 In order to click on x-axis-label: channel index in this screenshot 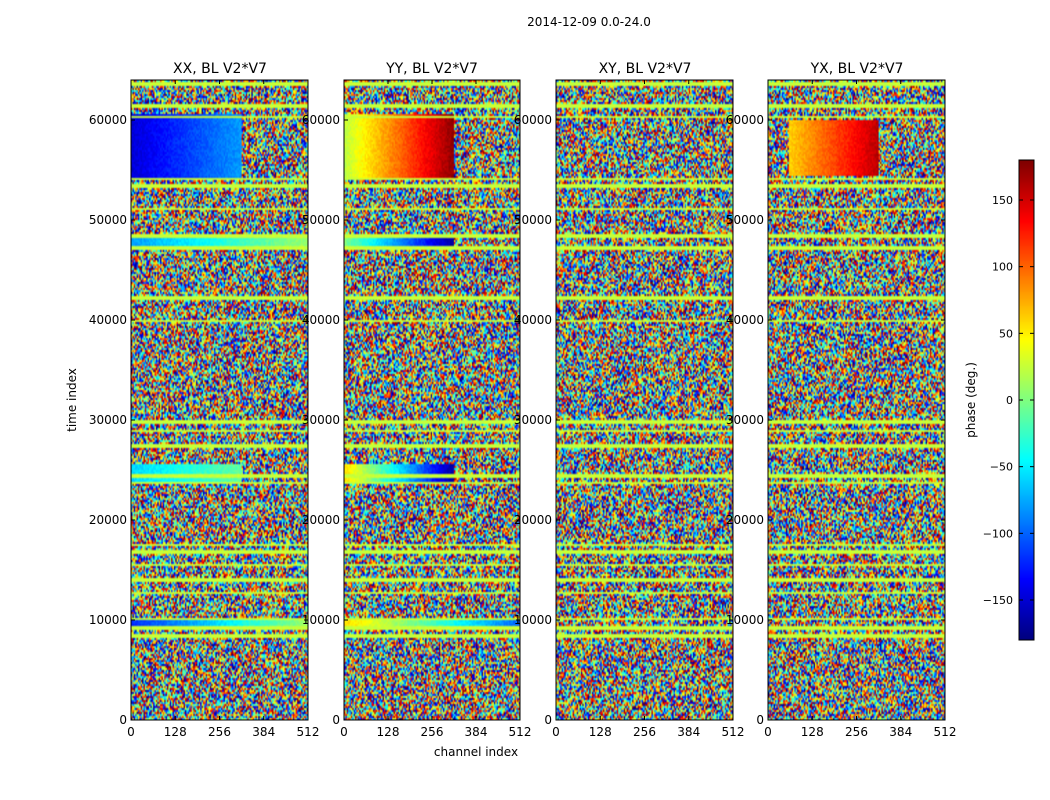, I will do `click(476, 752)`.